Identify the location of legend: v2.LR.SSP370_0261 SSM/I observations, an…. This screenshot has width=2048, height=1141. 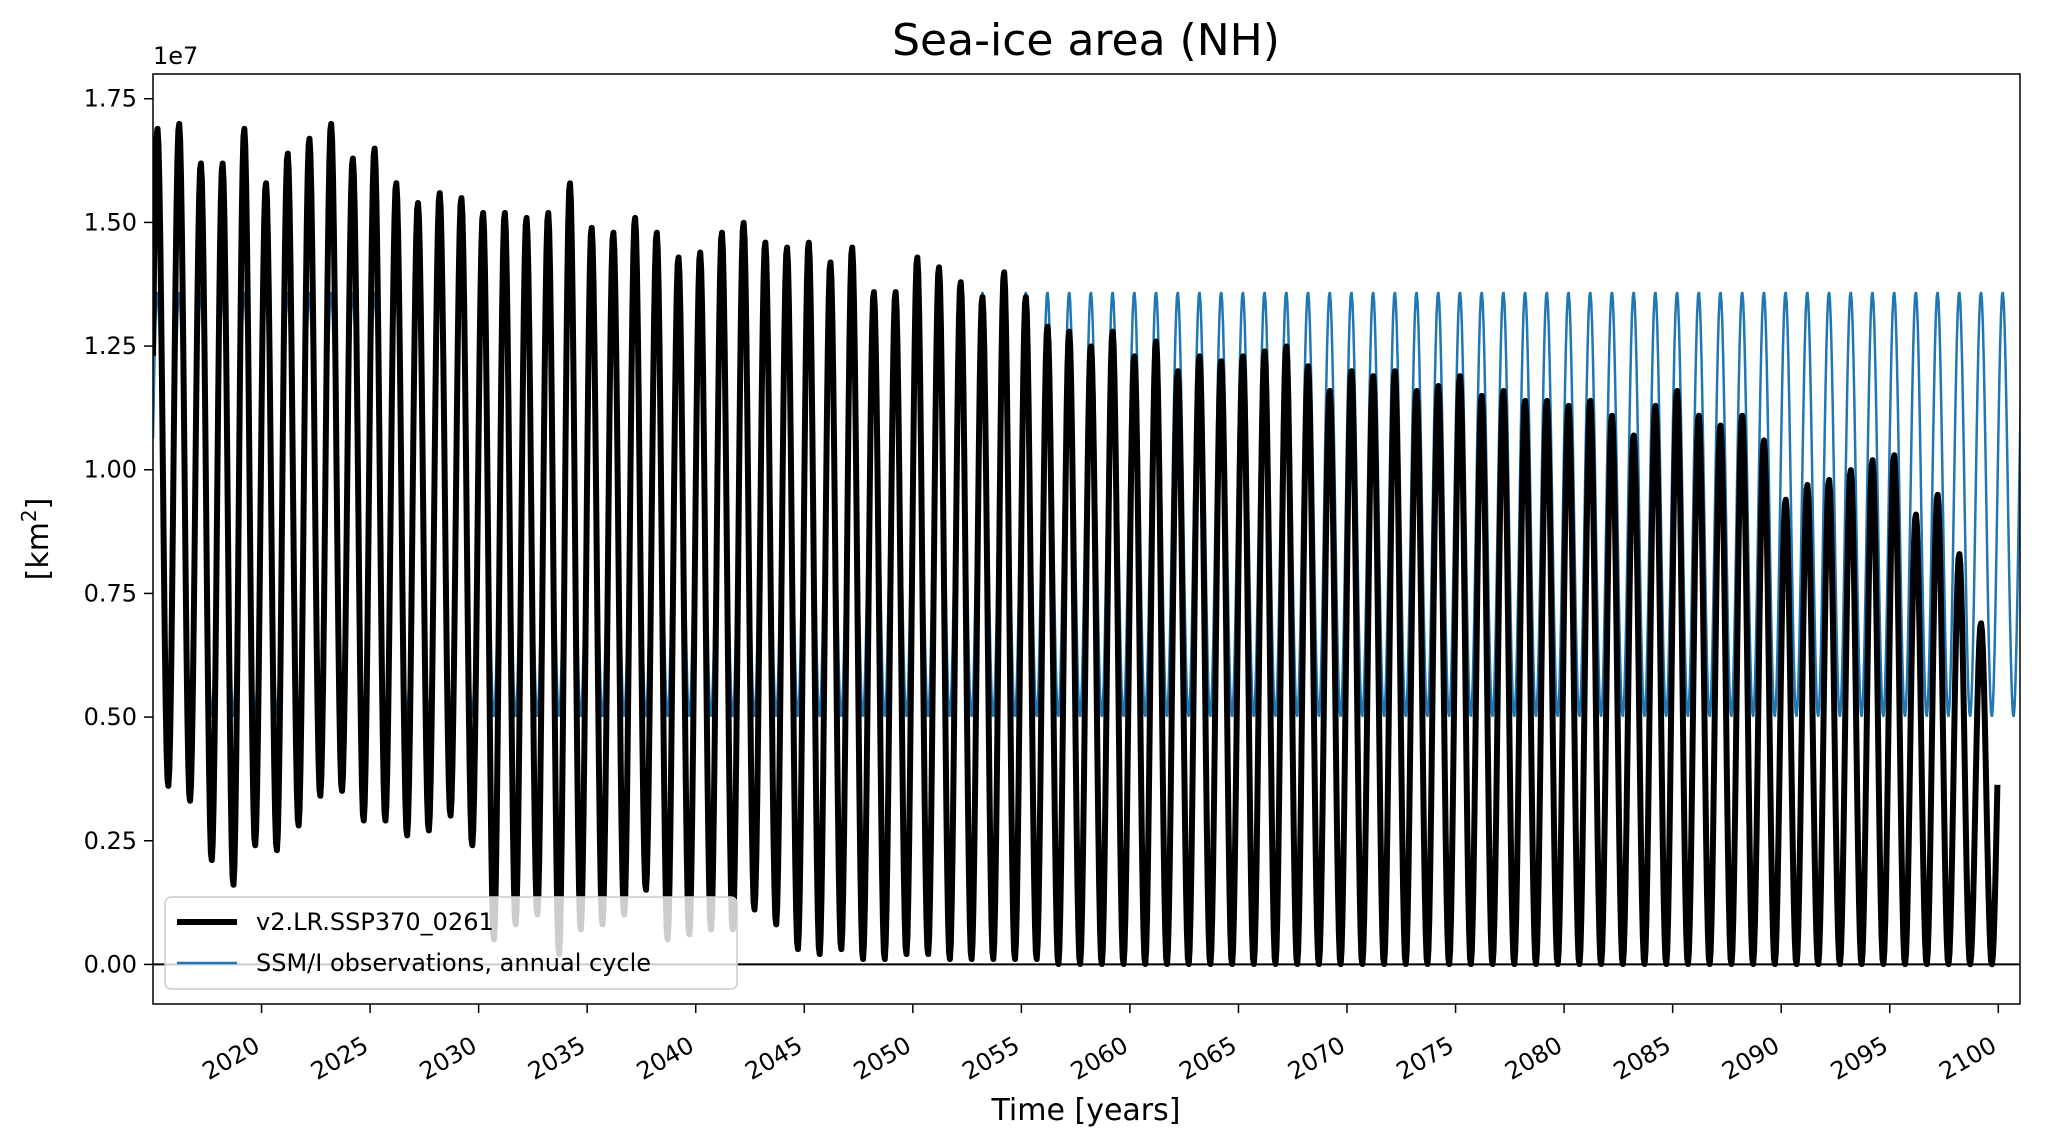
(451, 943).